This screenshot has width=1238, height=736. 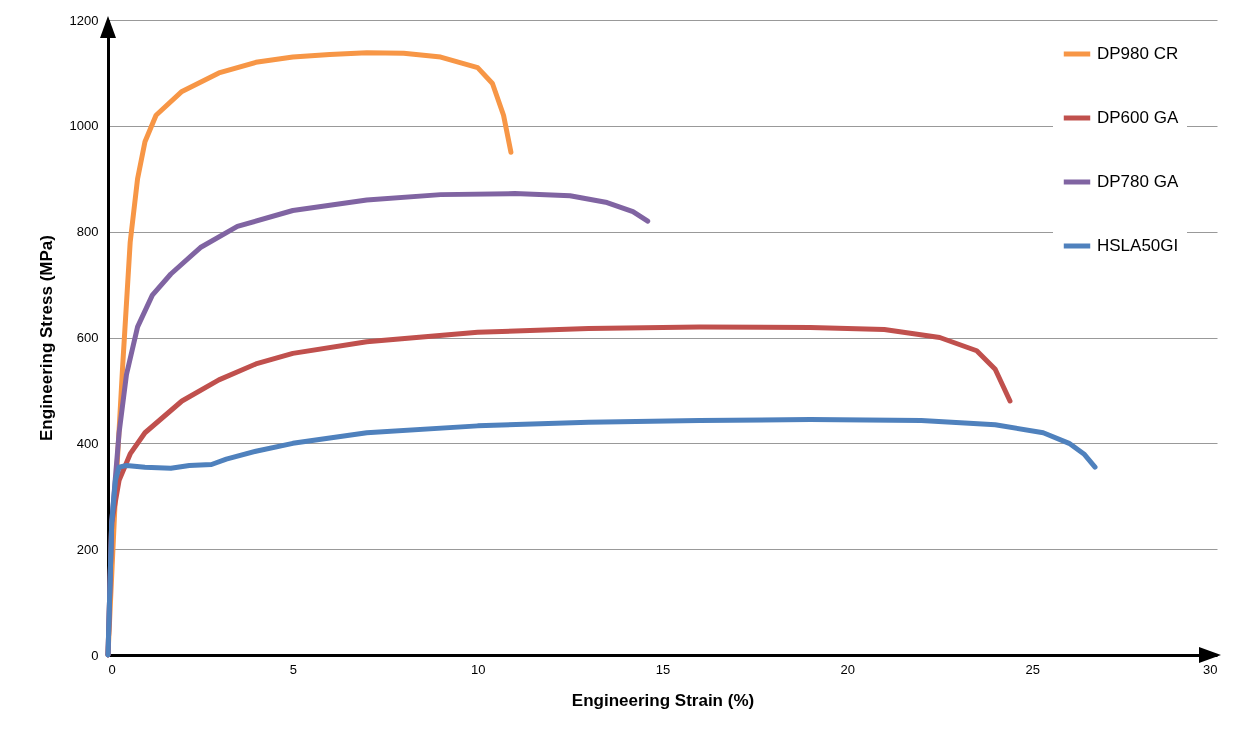 What do you see at coordinates (84, 126) in the screenshot?
I see `y-tick-label: 1000` at bounding box center [84, 126].